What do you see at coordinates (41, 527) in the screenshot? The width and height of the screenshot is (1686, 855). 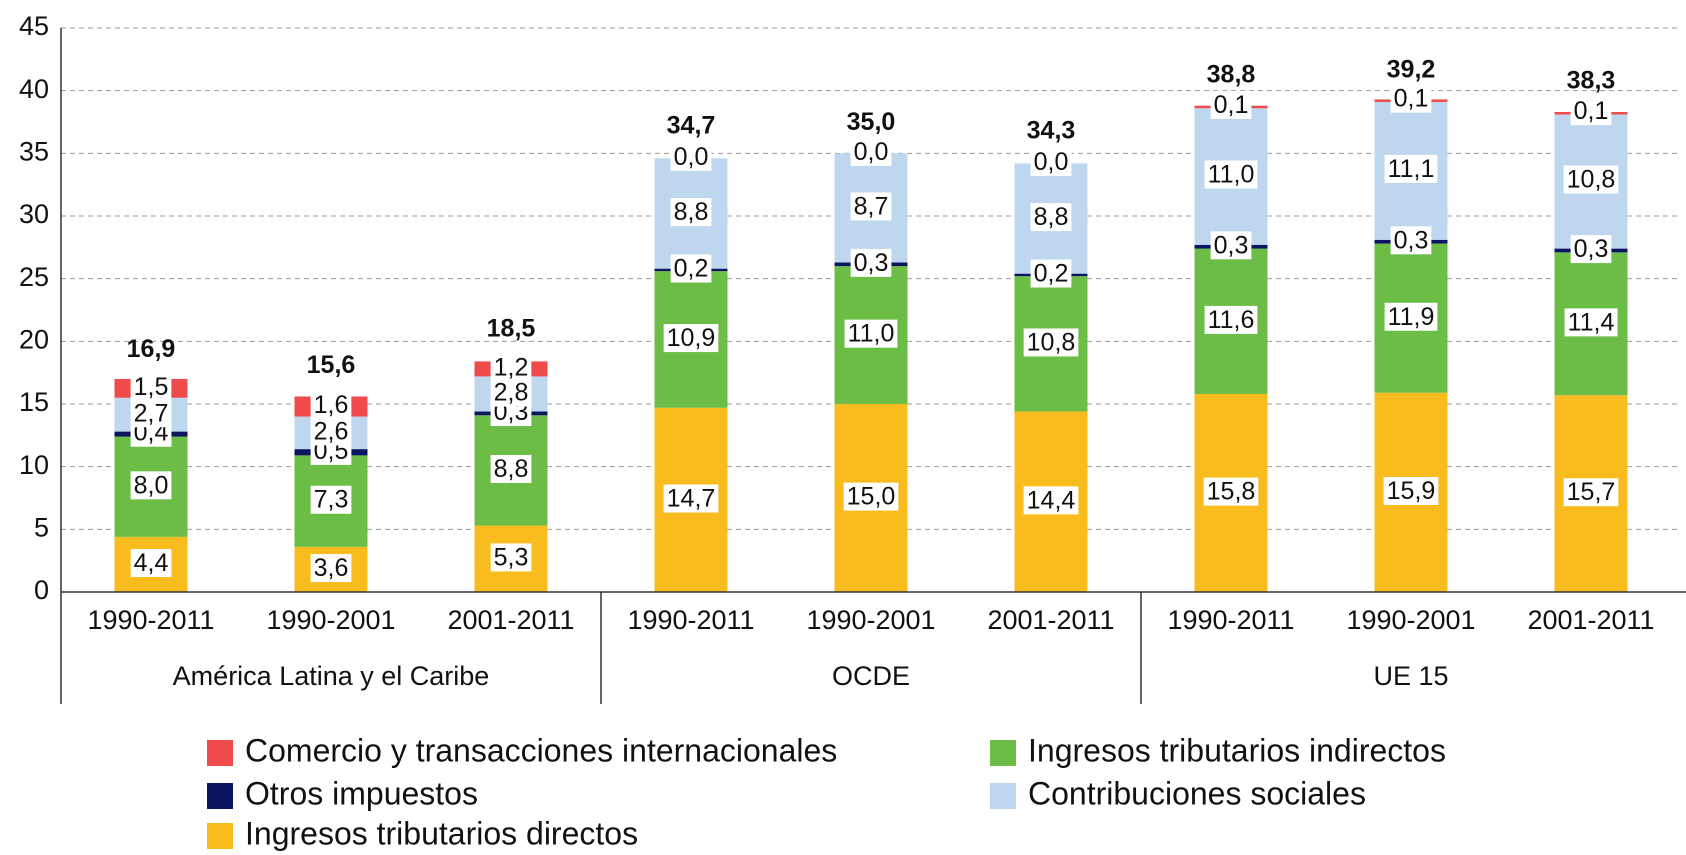 I see `y-tick-label: 5` at bounding box center [41, 527].